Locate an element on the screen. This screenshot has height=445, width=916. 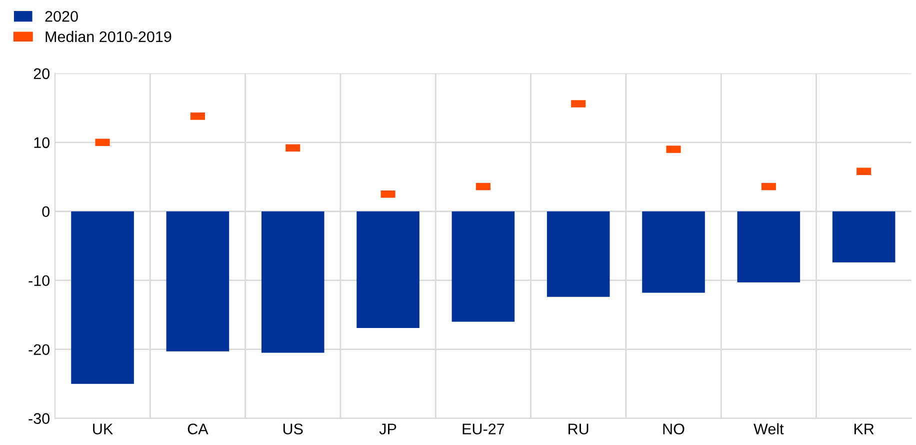
y-tick-label: -10 is located at coordinates (39, 280).